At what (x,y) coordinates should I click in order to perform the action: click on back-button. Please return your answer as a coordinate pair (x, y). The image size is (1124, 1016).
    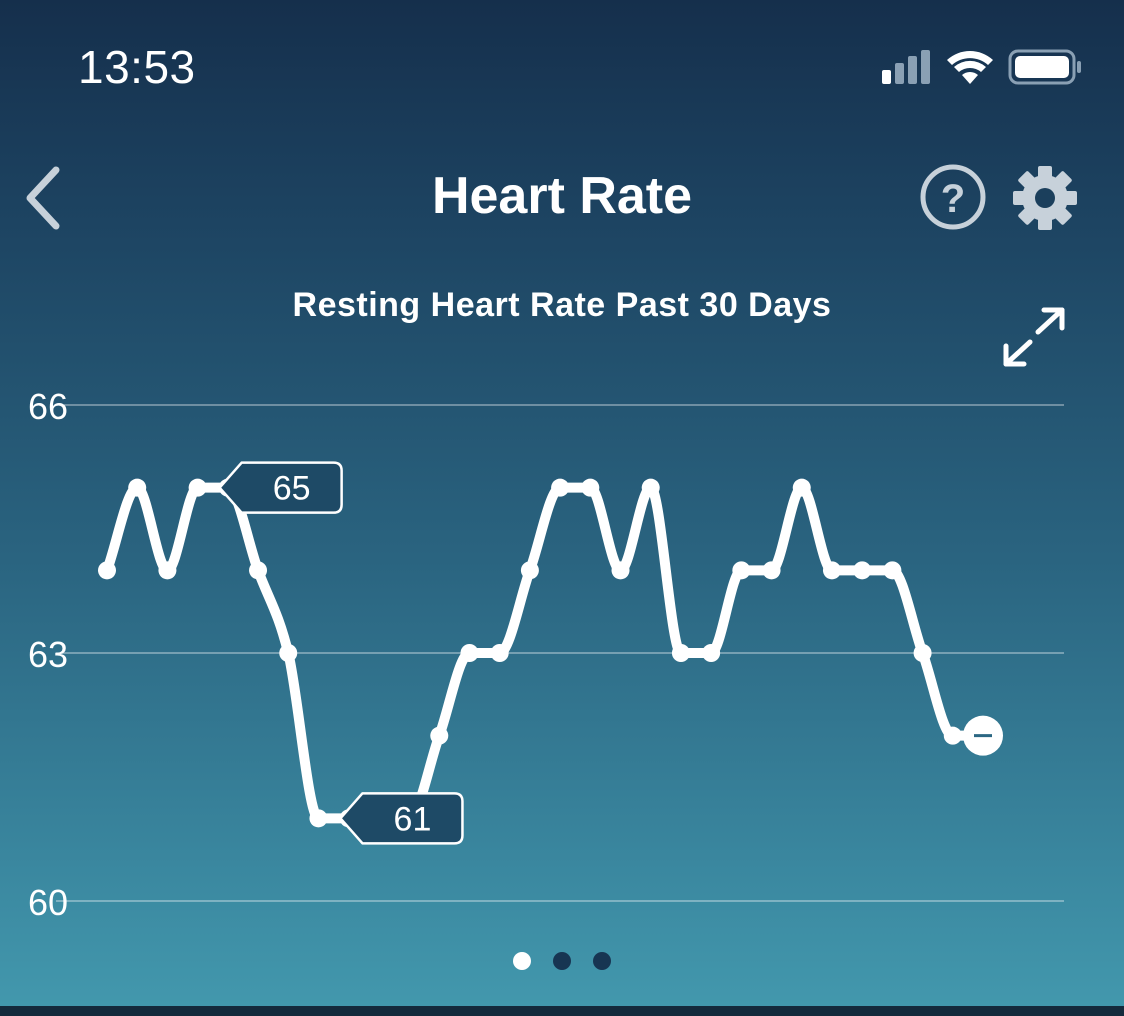
    Looking at the image, I should click on (50, 198).